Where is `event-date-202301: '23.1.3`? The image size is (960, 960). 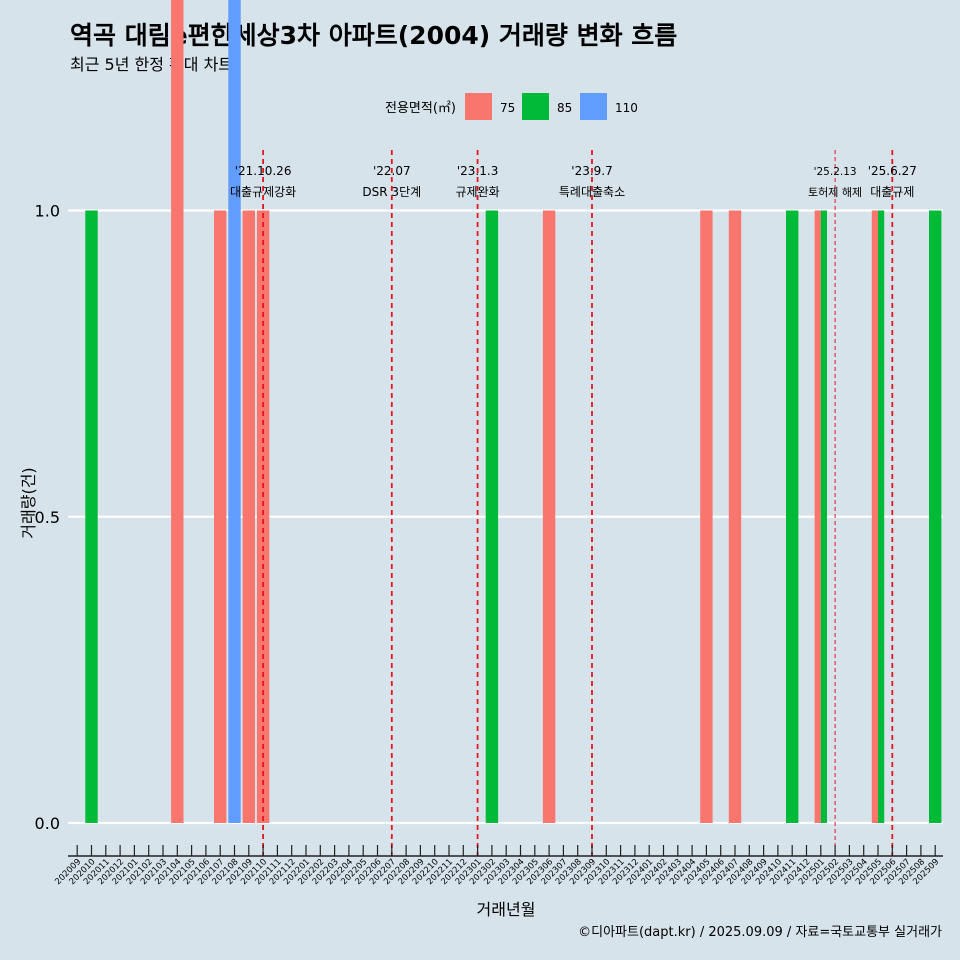
event-date-202301: '23.1.3 is located at coordinates (477, 171).